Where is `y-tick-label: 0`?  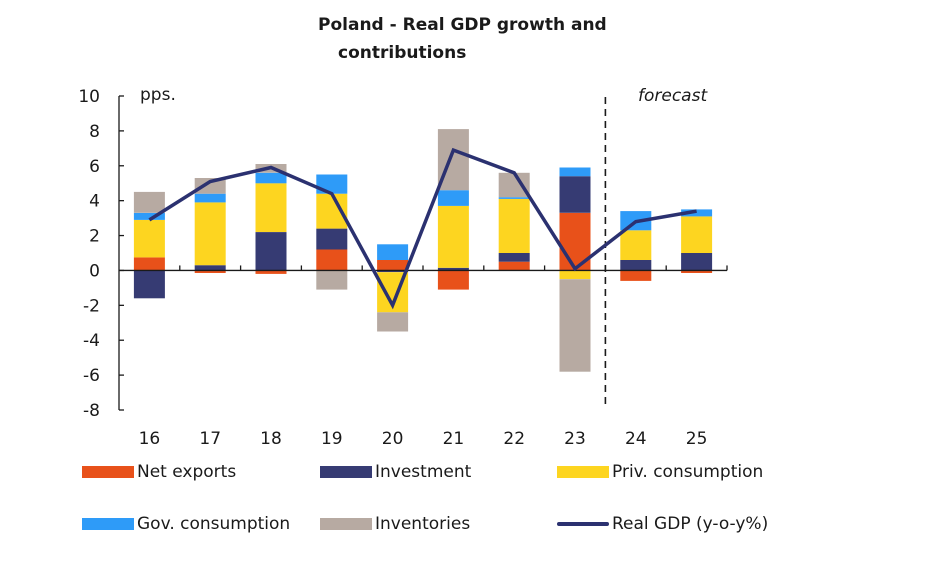 y-tick-label: 0 is located at coordinates (94, 271).